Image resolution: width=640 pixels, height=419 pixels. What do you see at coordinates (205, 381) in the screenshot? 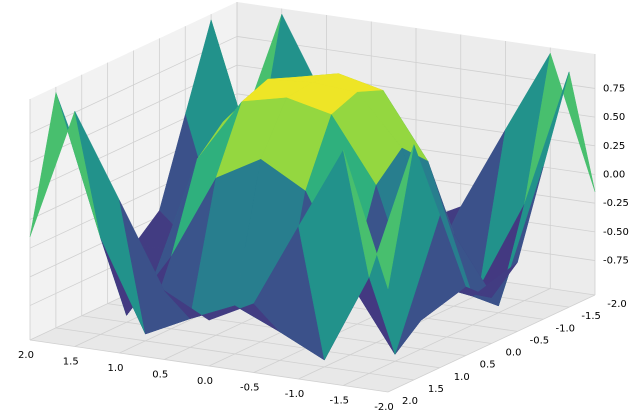
I see `x-tick-label: 0.0` at bounding box center [205, 381].